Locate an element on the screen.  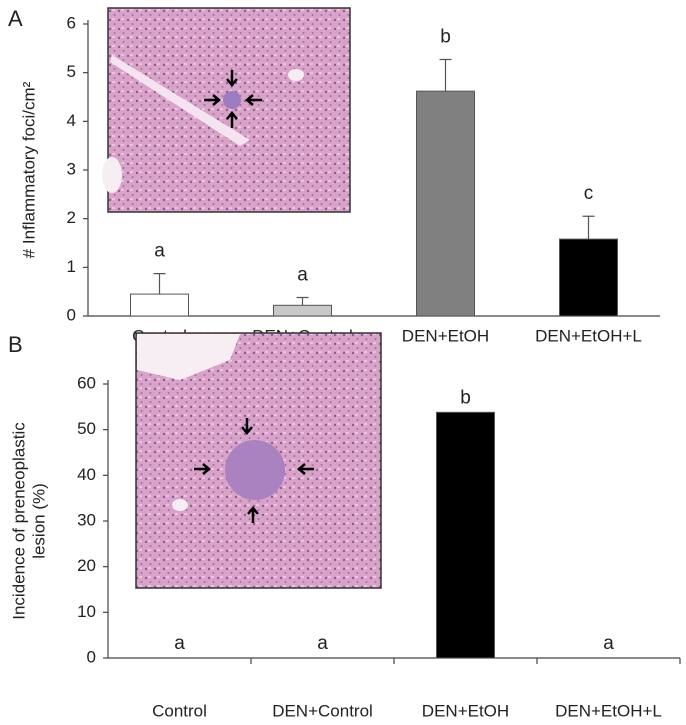
y-tick-label: 50 is located at coordinates (86, 428).